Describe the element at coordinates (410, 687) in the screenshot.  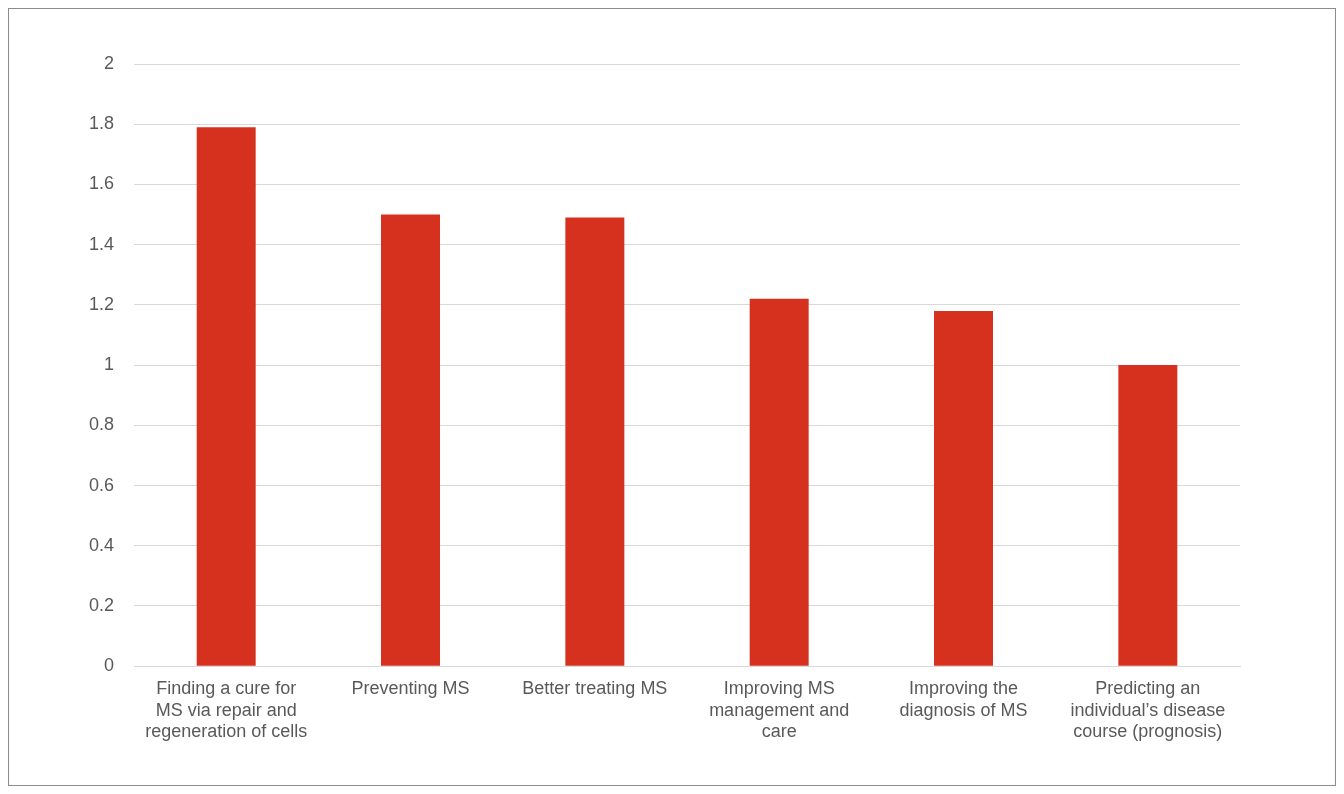
I see `x-tick-label: Preventing MS` at that location.